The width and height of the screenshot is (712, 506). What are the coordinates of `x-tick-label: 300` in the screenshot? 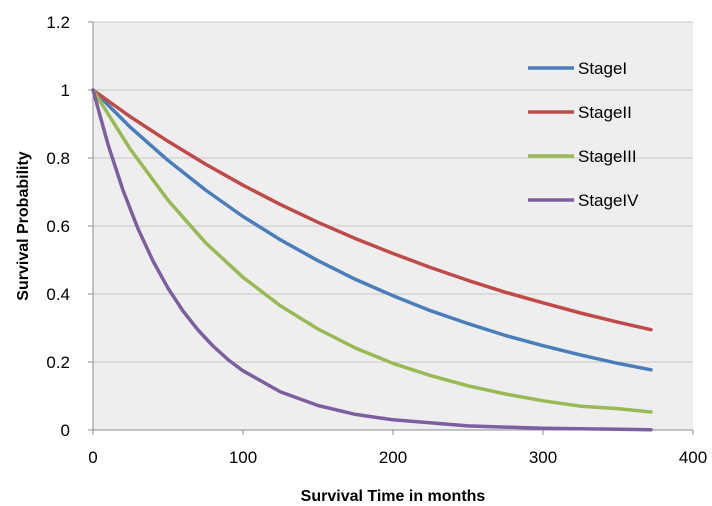 It's located at (543, 457).